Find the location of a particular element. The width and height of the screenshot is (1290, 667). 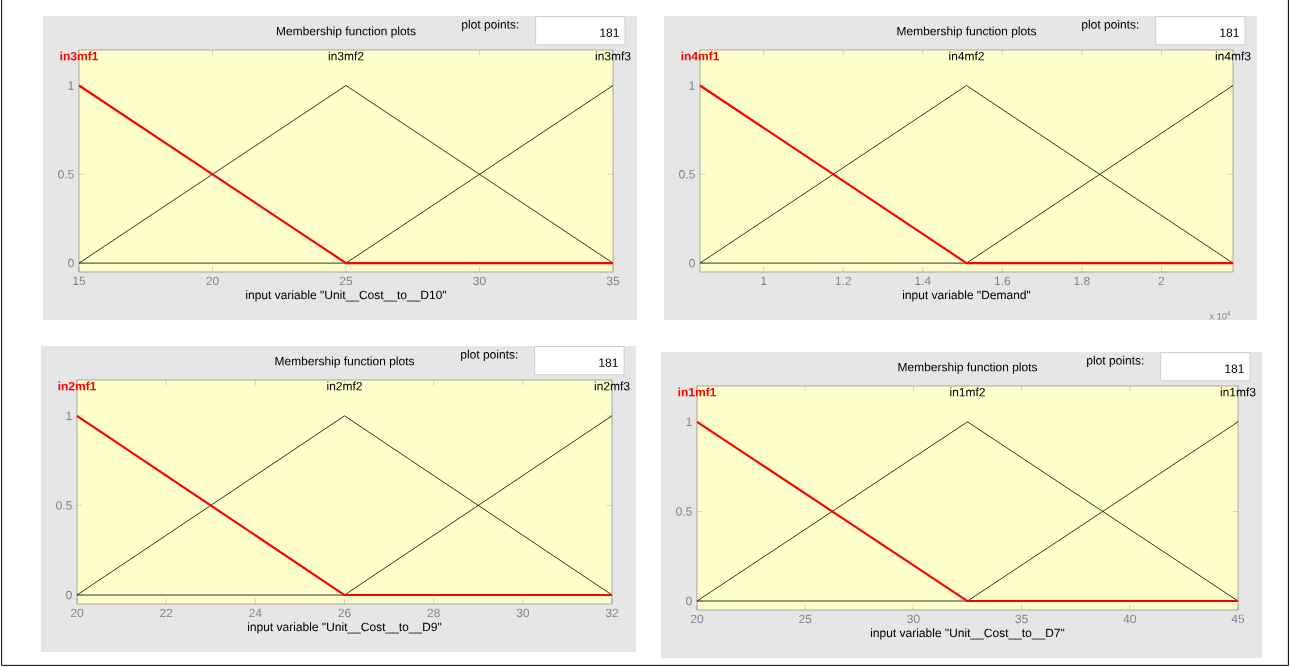

x-tick-label: 1.2 is located at coordinates (843, 281).